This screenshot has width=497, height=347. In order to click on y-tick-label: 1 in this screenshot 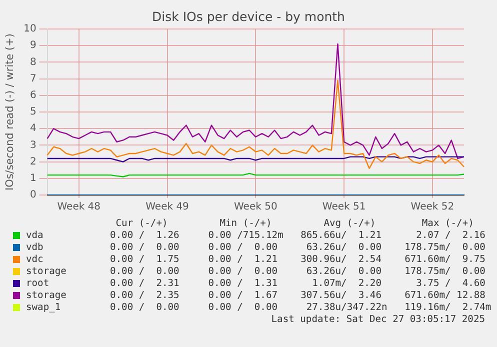, I will do `click(33, 178)`.